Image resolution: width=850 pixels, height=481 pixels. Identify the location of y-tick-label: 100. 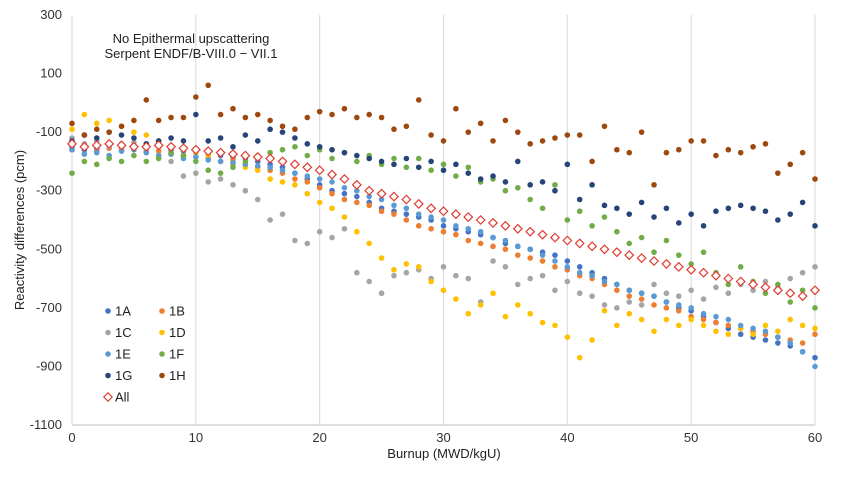
(51, 73).